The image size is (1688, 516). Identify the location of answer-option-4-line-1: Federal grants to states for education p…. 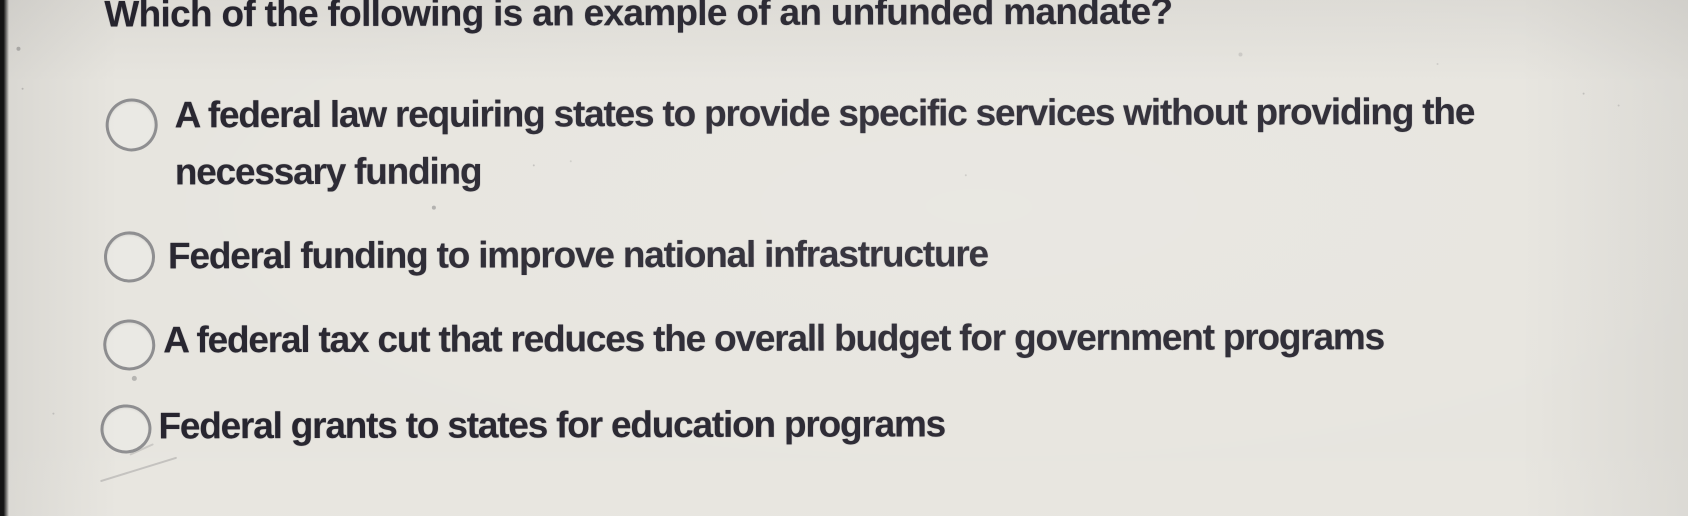
(552, 425).